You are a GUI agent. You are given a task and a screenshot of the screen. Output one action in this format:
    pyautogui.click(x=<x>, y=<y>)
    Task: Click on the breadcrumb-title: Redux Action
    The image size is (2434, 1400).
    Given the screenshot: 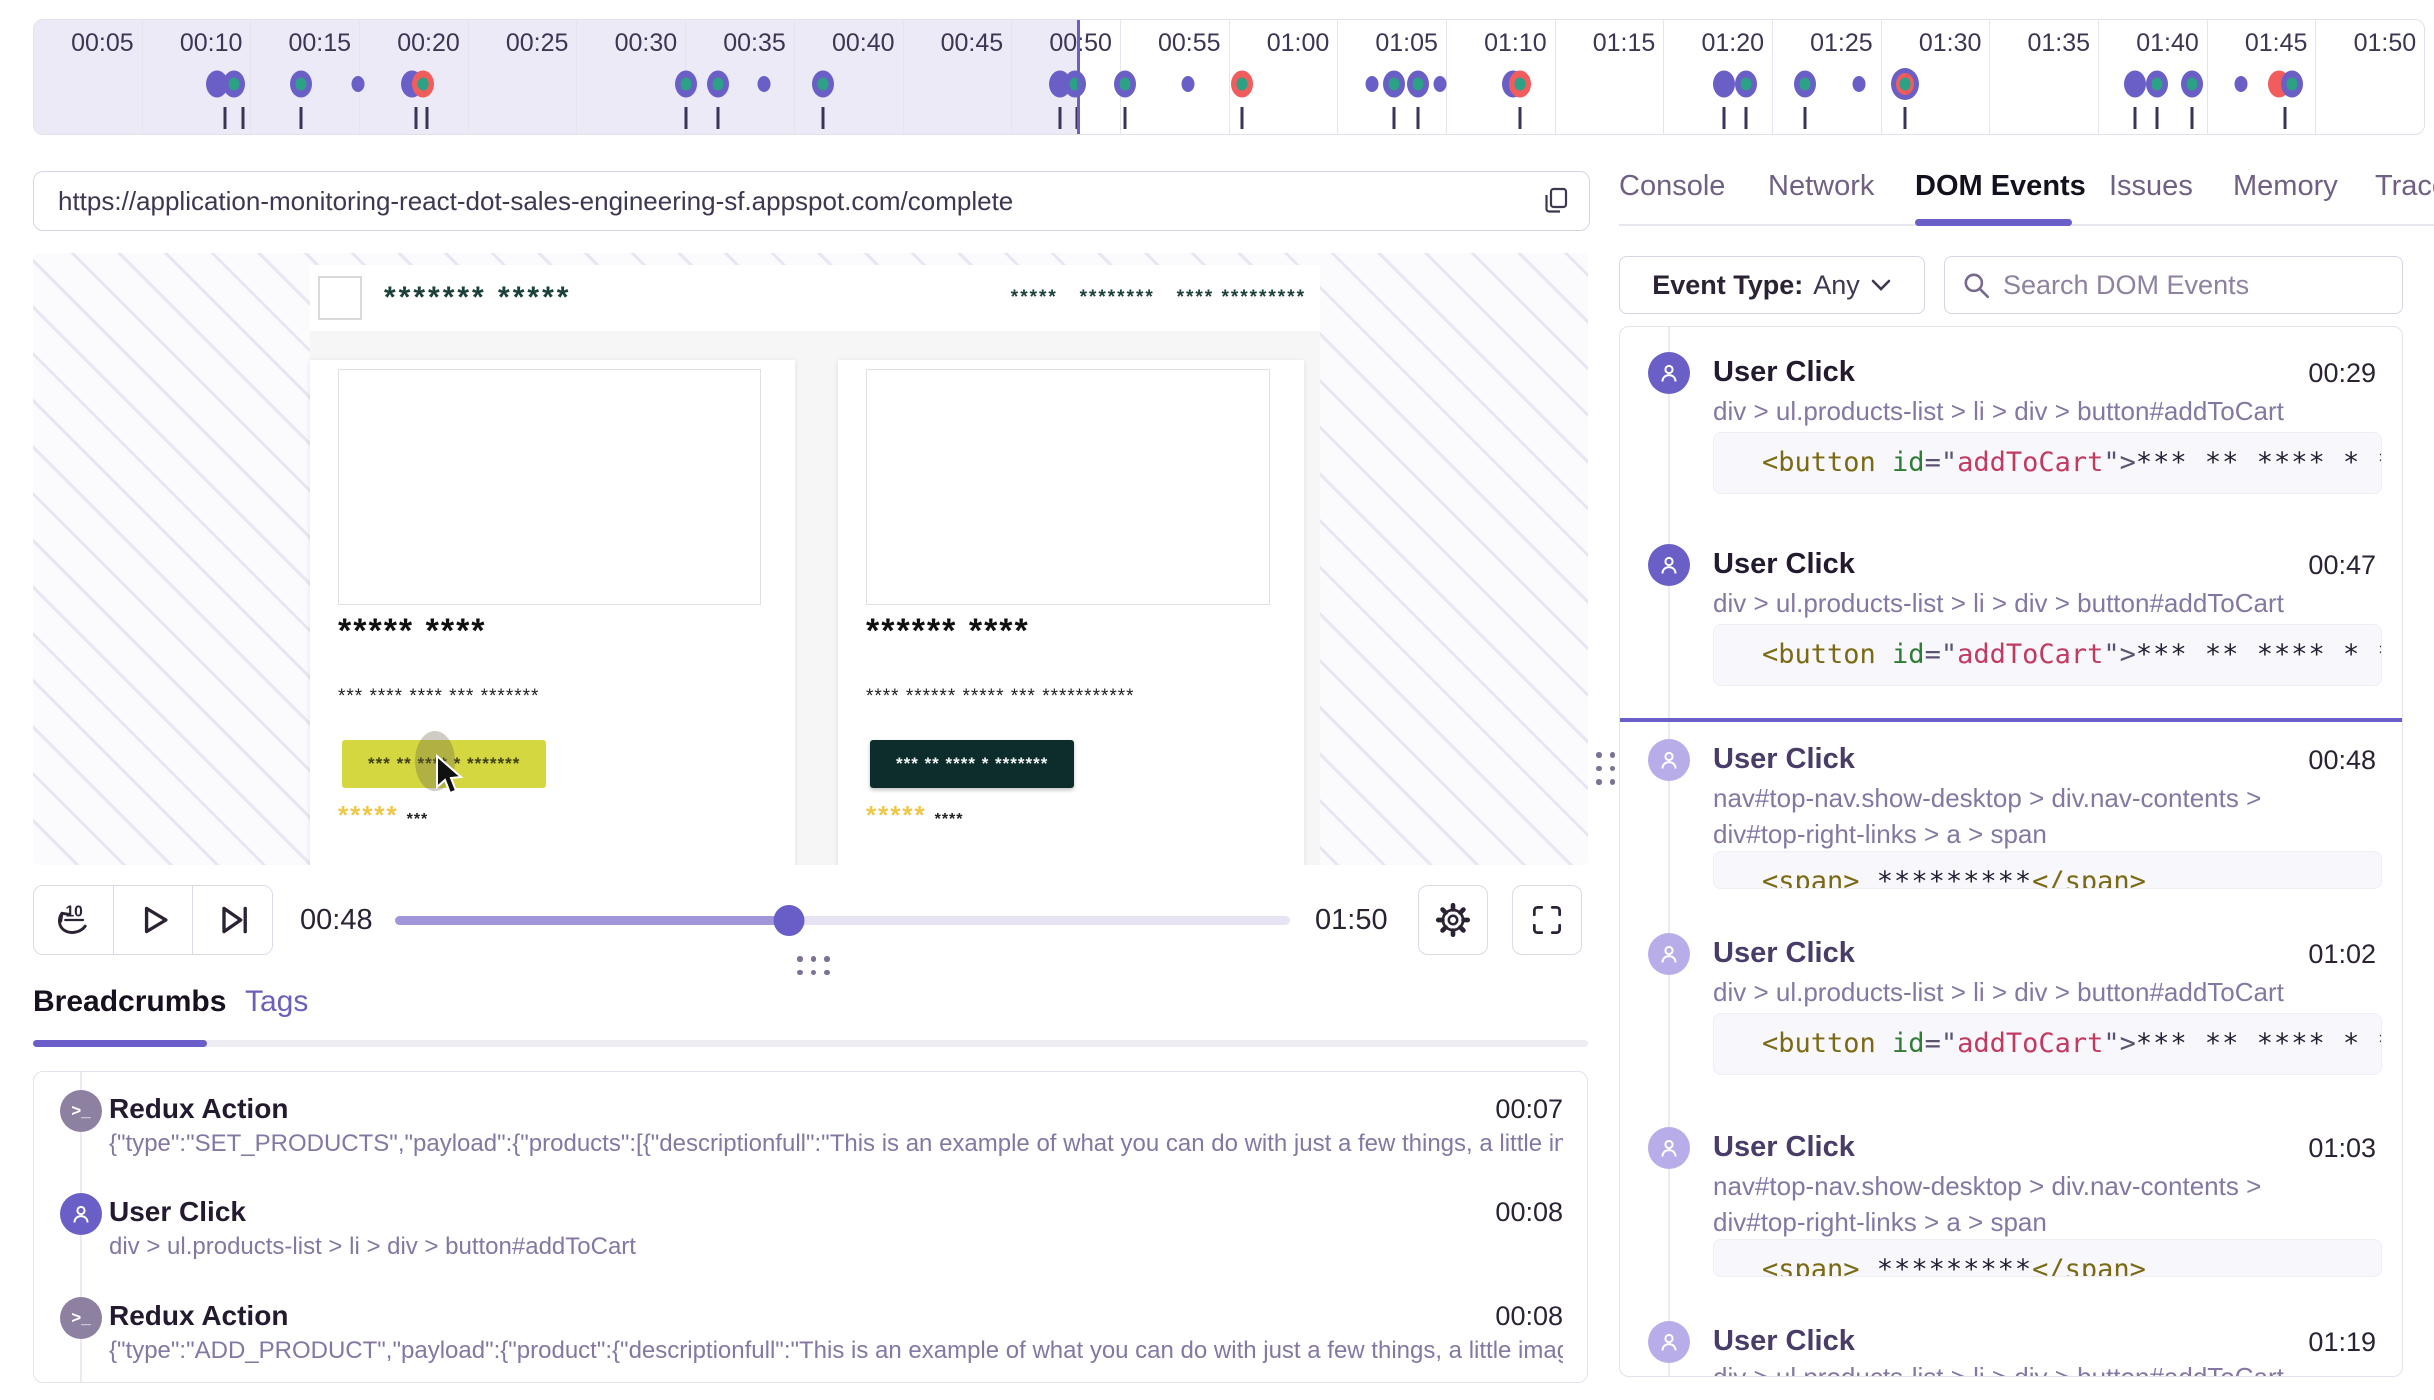 What is the action you would take?
    pyautogui.click(x=199, y=1315)
    